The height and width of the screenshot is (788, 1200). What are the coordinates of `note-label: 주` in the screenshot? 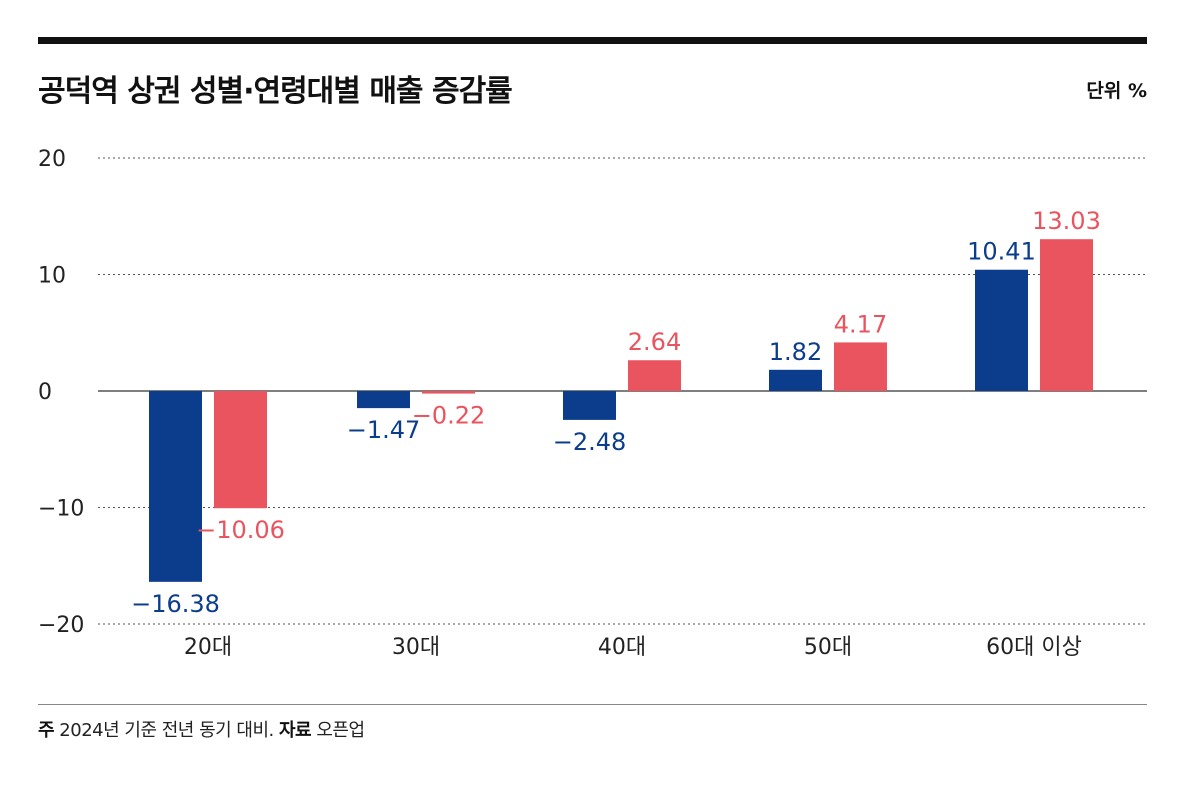 It's located at (46, 730).